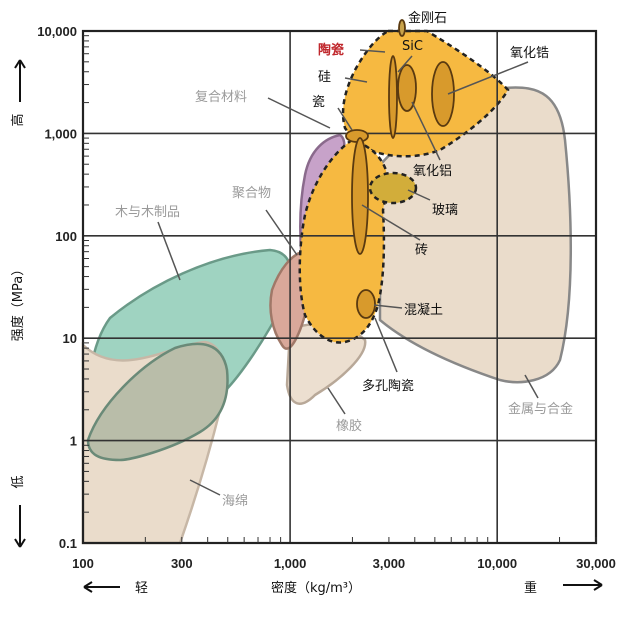 The image size is (640, 623). Describe the element at coordinates (427, 18) in the screenshot. I see `label-diamond: 金刚石` at that location.